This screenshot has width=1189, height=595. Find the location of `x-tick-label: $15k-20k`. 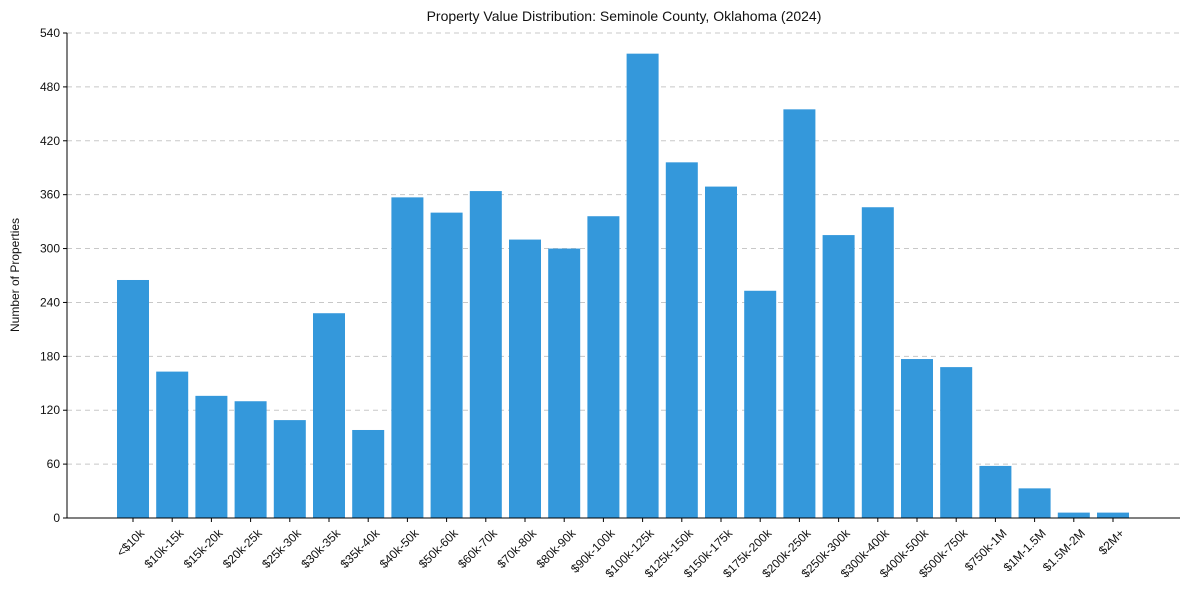

x-tick-label: $15k-20k is located at coordinates (204, 549).